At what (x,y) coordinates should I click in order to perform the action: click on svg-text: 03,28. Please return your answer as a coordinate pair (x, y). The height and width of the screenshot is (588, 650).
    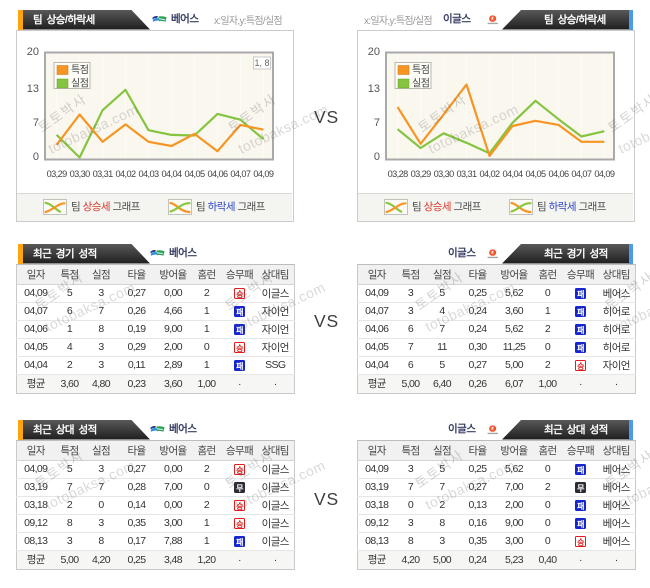
    Looking at the image, I should click on (398, 174).